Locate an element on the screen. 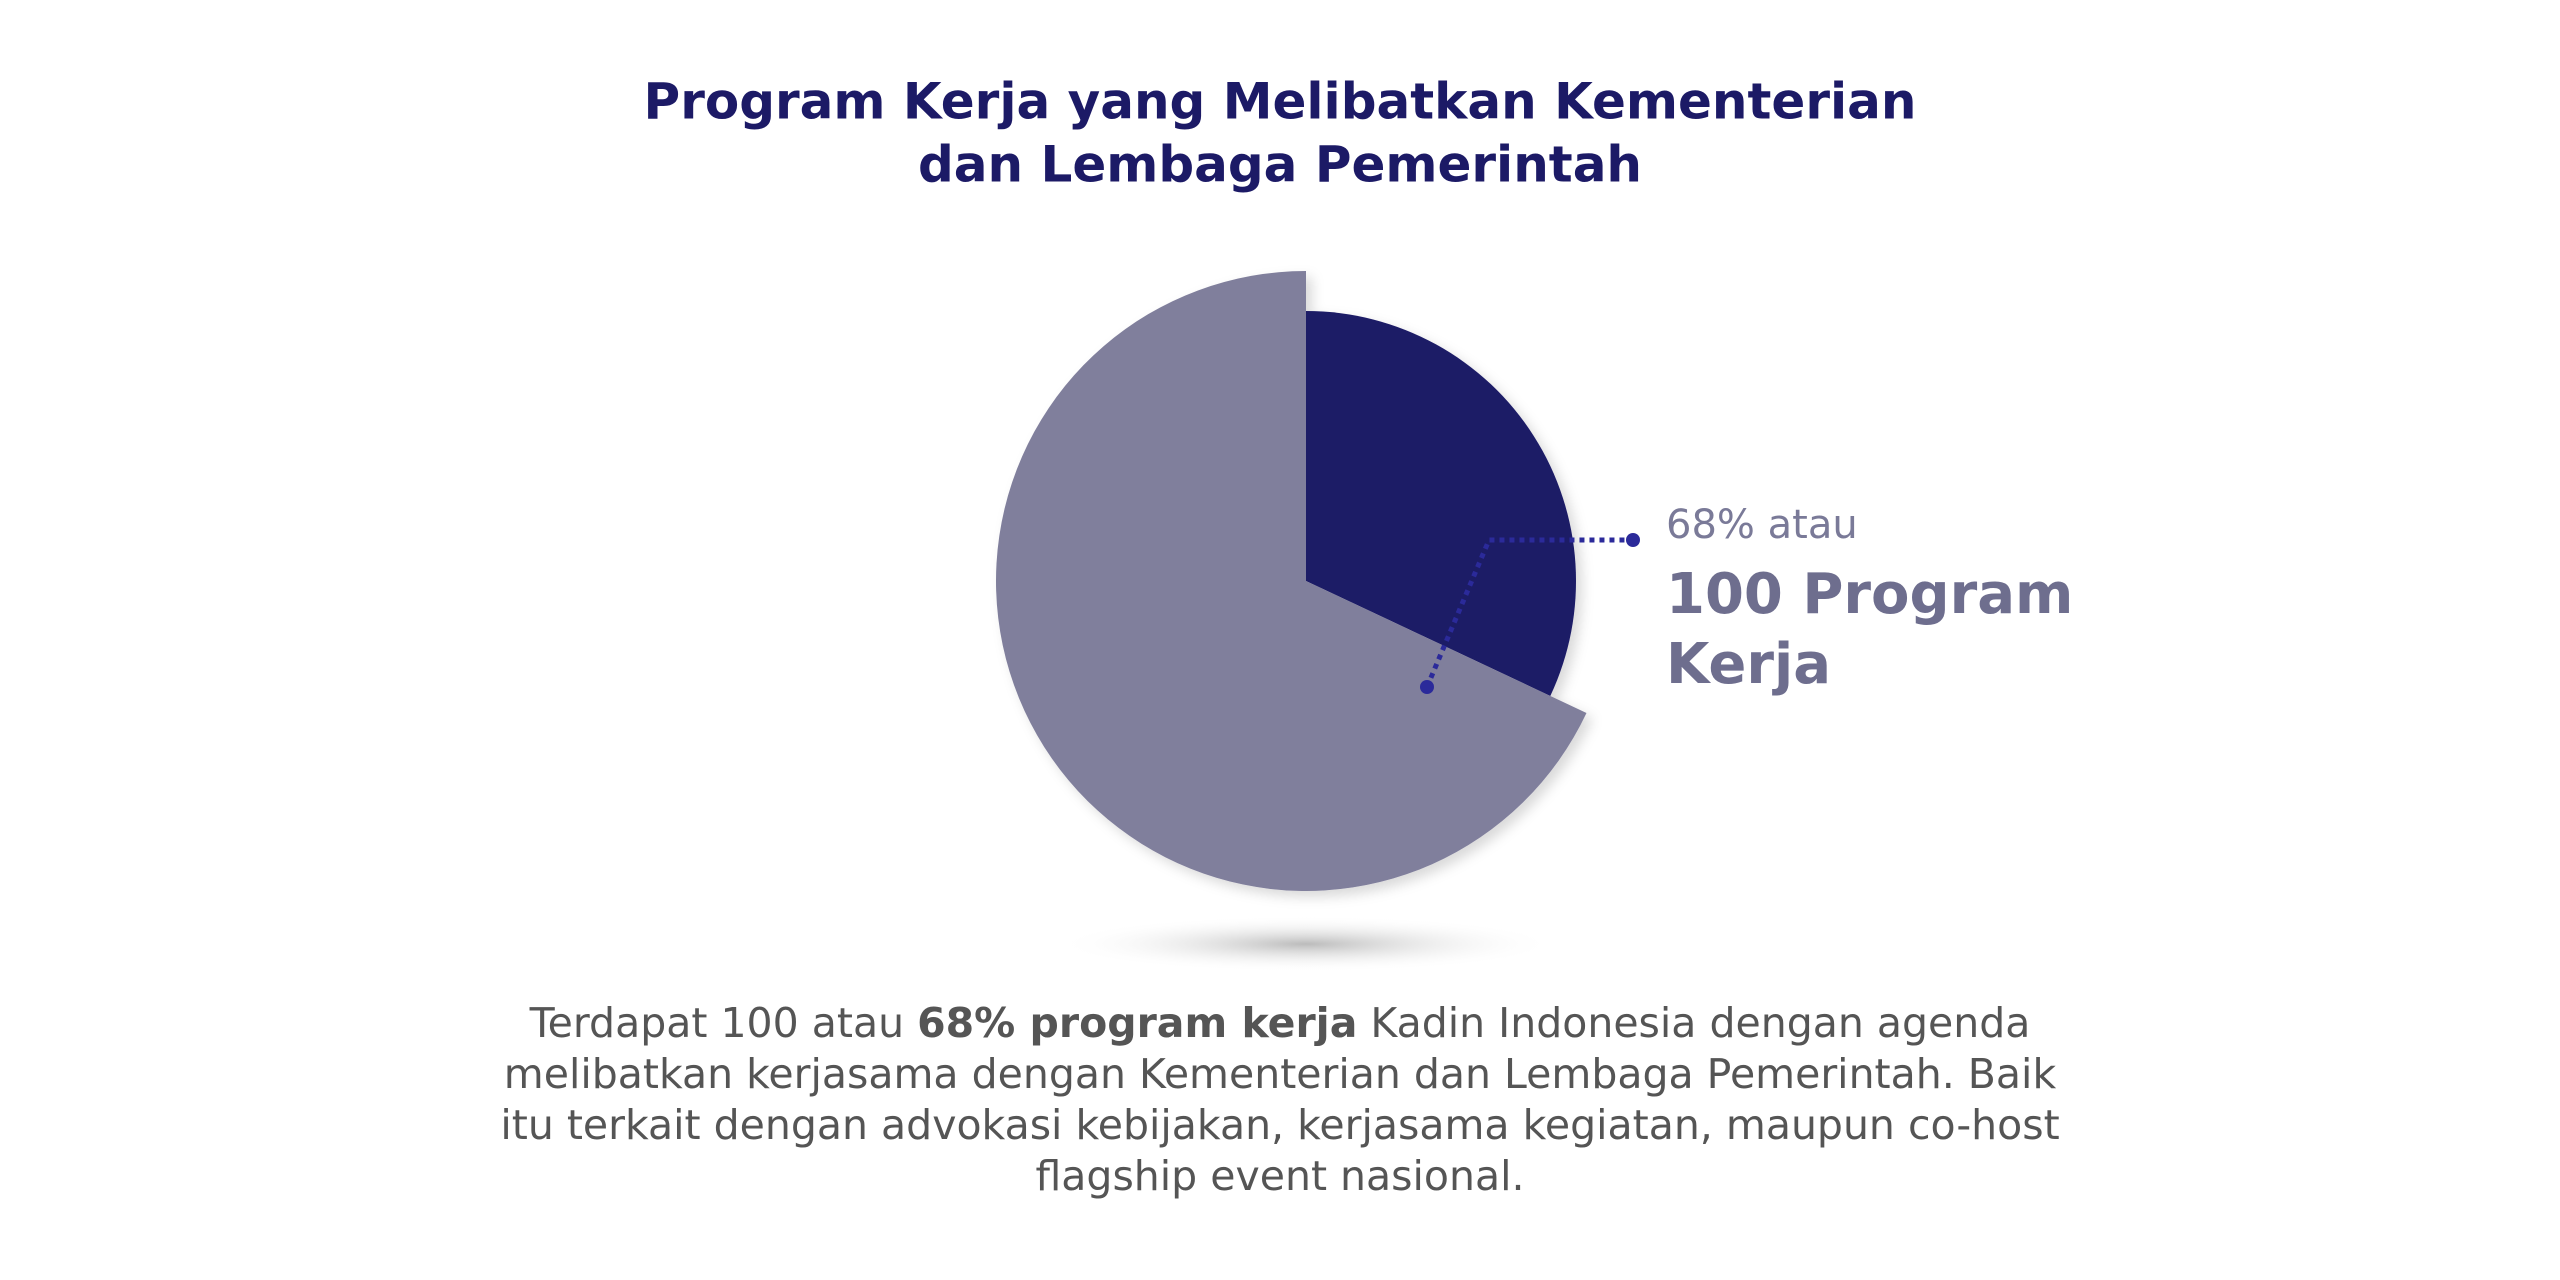 The image size is (2560, 1280). description-bold: 68% program kerja is located at coordinates (1137, 1023).